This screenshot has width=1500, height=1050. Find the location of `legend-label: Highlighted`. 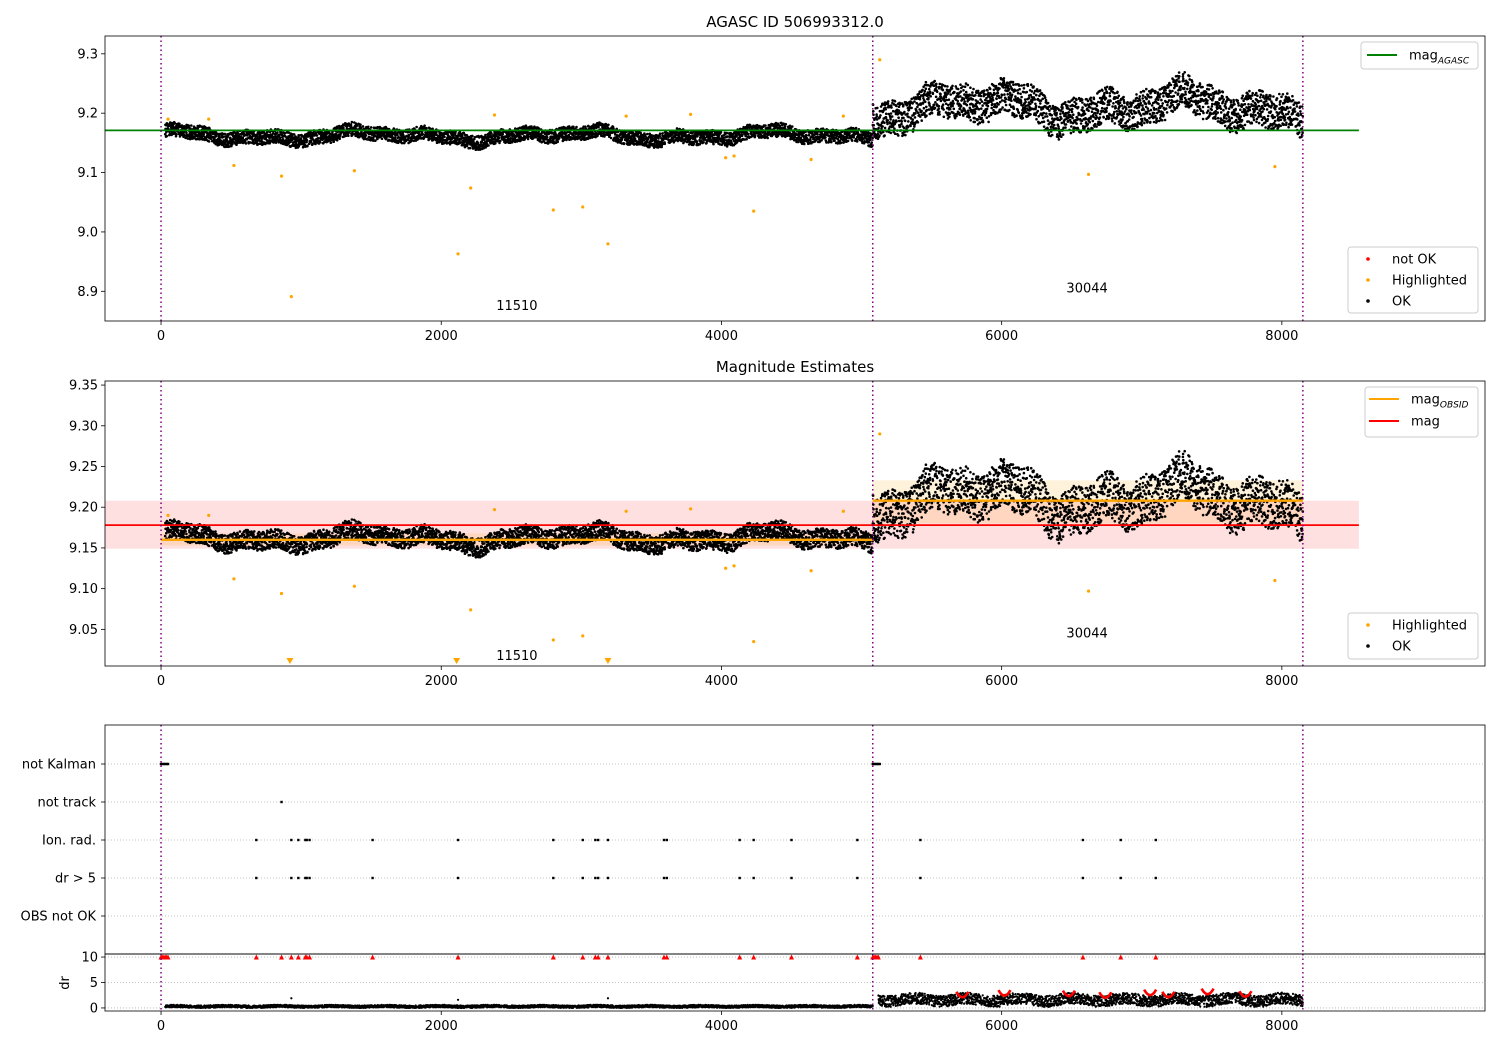

legend-label: Highlighted is located at coordinates (1429, 281).